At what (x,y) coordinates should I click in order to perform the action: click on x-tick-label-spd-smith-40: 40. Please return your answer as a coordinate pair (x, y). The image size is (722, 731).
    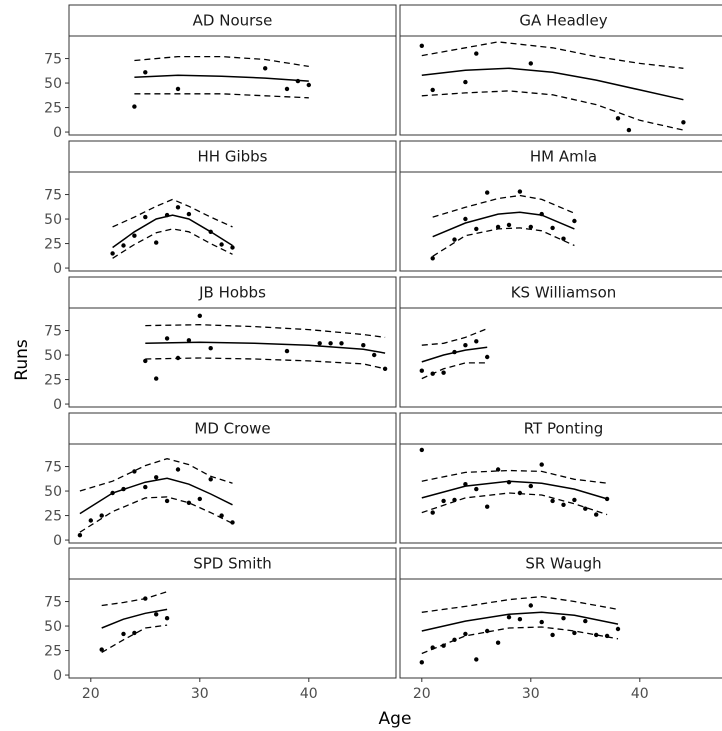
    Looking at the image, I should click on (309, 694).